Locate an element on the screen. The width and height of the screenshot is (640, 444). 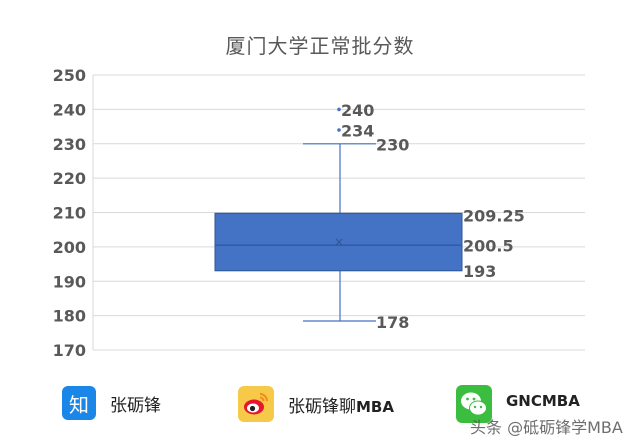
wechat-label: GNCMBA is located at coordinates (543, 401).